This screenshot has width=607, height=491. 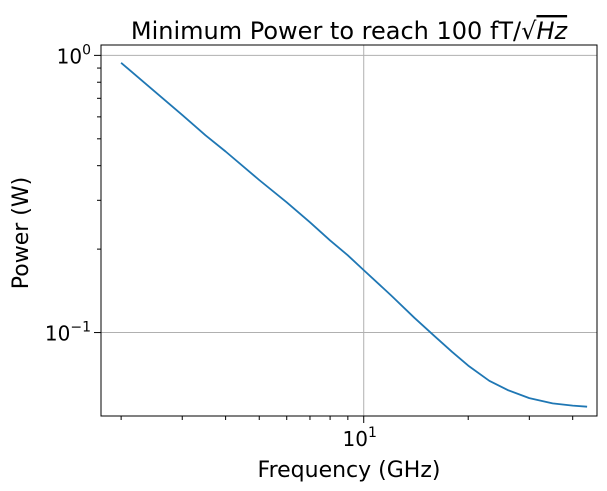 What do you see at coordinates (529, 31) in the screenshot?
I see `chart-title-radical: √` at bounding box center [529, 31].